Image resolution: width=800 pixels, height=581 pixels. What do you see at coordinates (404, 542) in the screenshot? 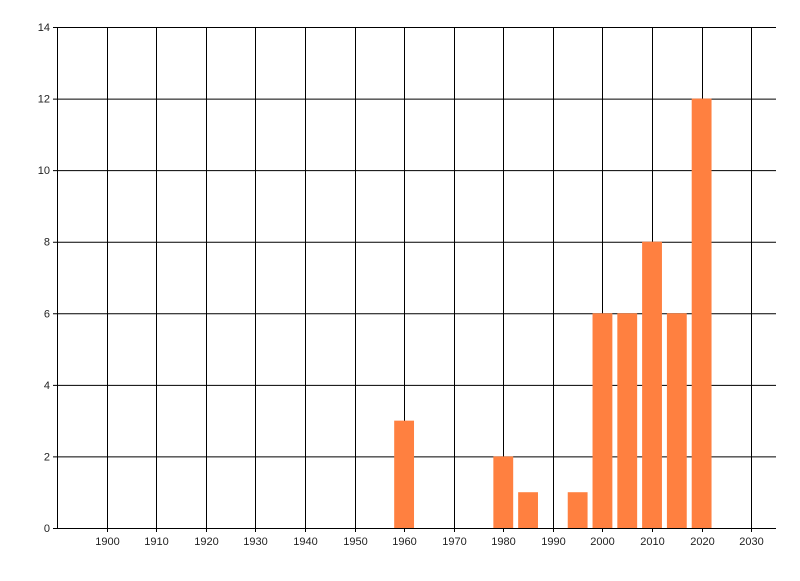
I see `x-tick-label: 1960` at bounding box center [404, 542].